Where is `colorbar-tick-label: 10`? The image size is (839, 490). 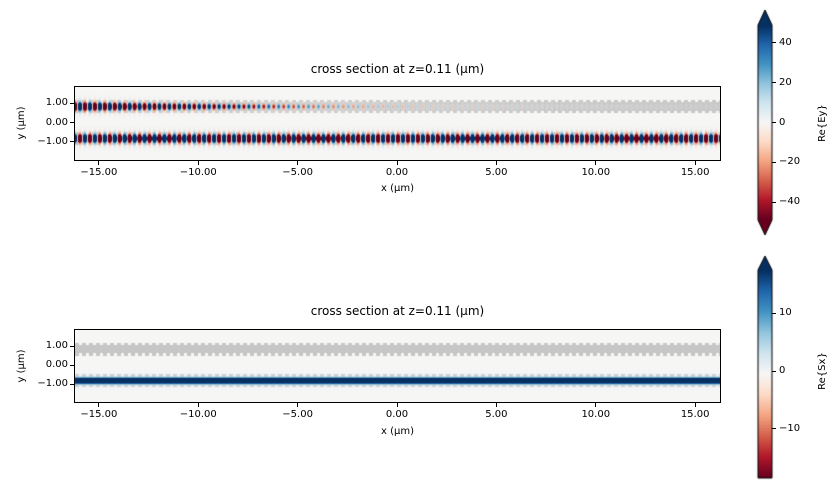
colorbar-tick-label: 10 is located at coordinates (785, 313).